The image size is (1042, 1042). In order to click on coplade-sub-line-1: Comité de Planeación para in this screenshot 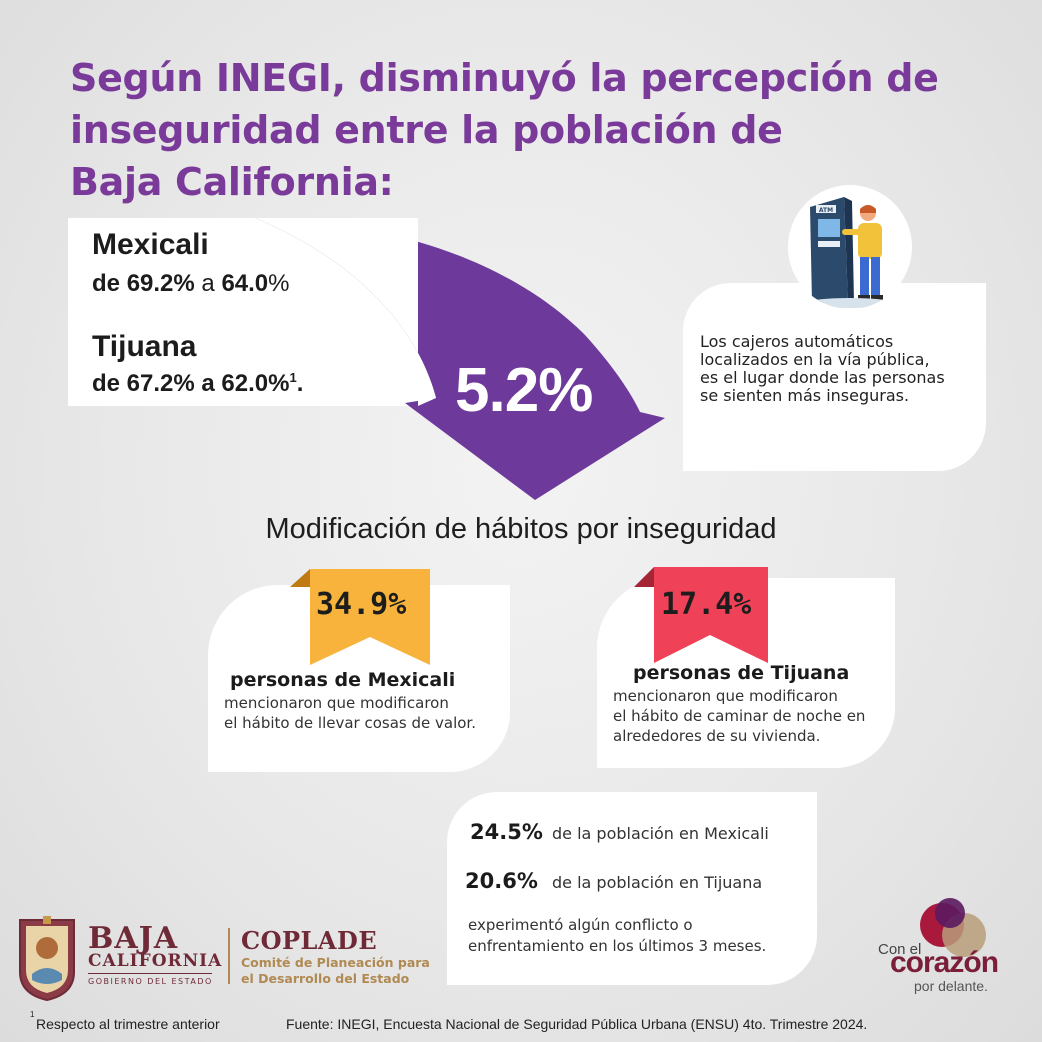, I will do `click(335, 962)`.